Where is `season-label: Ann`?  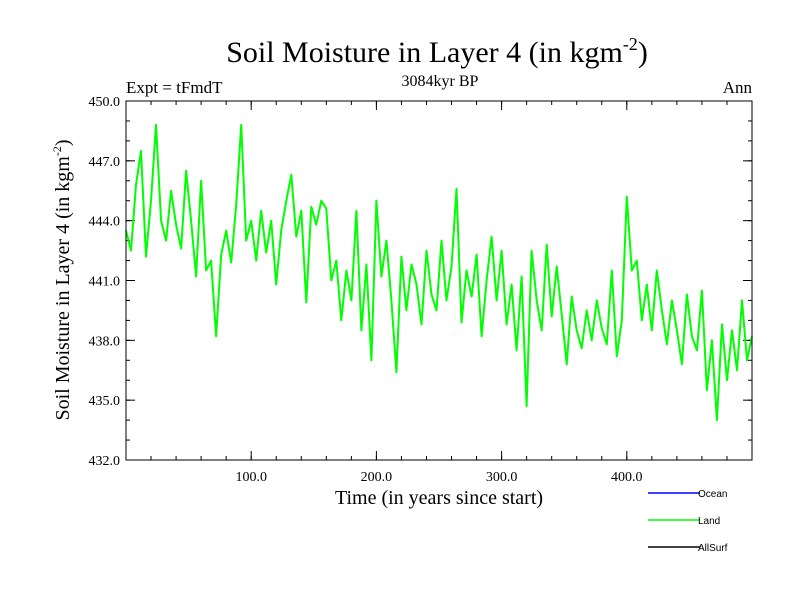 season-label: Ann is located at coordinates (738, 87).